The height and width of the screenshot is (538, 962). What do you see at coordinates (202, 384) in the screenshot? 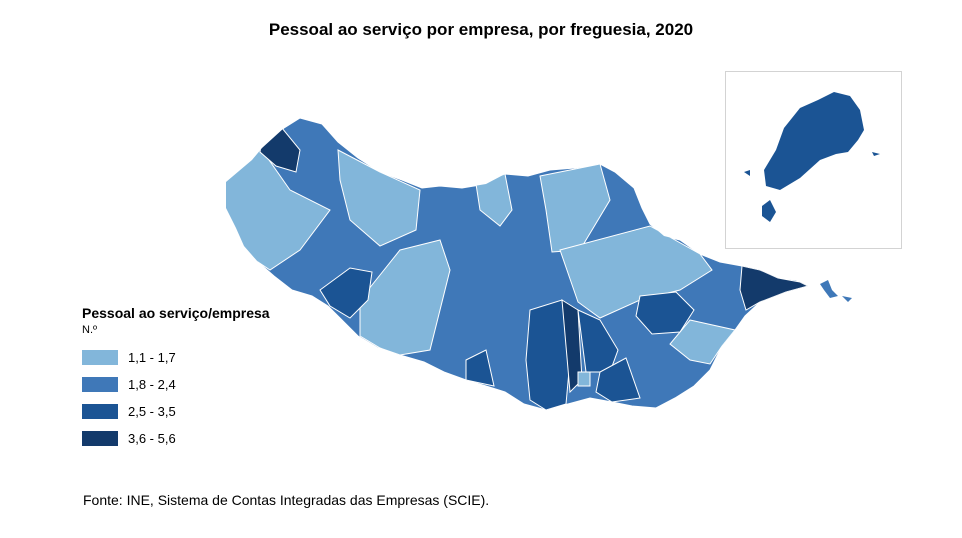
I see `legend-item: 1,8 - 2,4` at bounding box center [202, 384].